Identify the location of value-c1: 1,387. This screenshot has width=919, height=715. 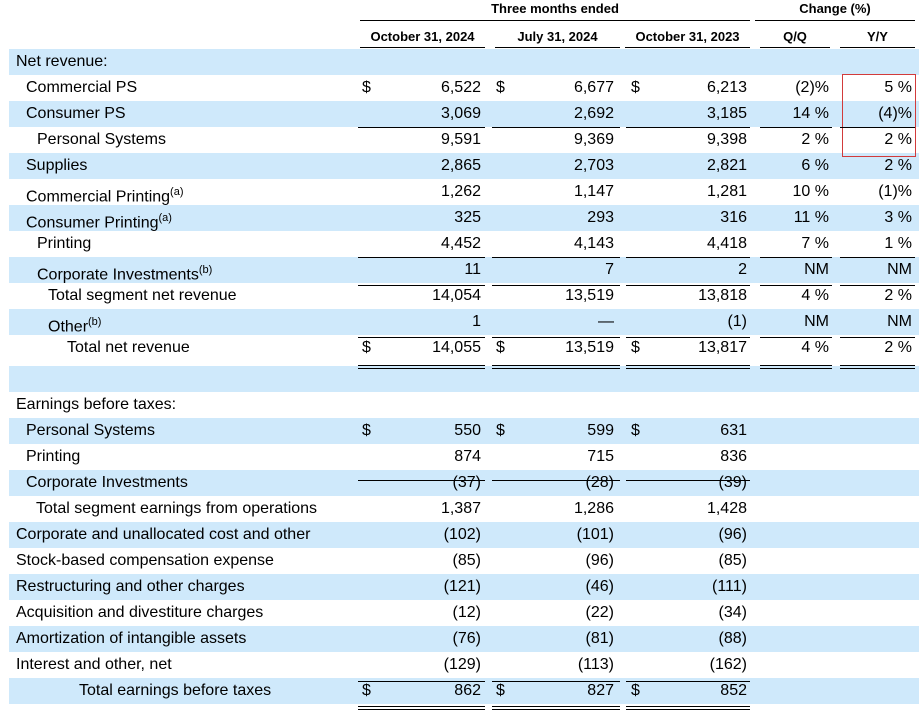
(460, 508).